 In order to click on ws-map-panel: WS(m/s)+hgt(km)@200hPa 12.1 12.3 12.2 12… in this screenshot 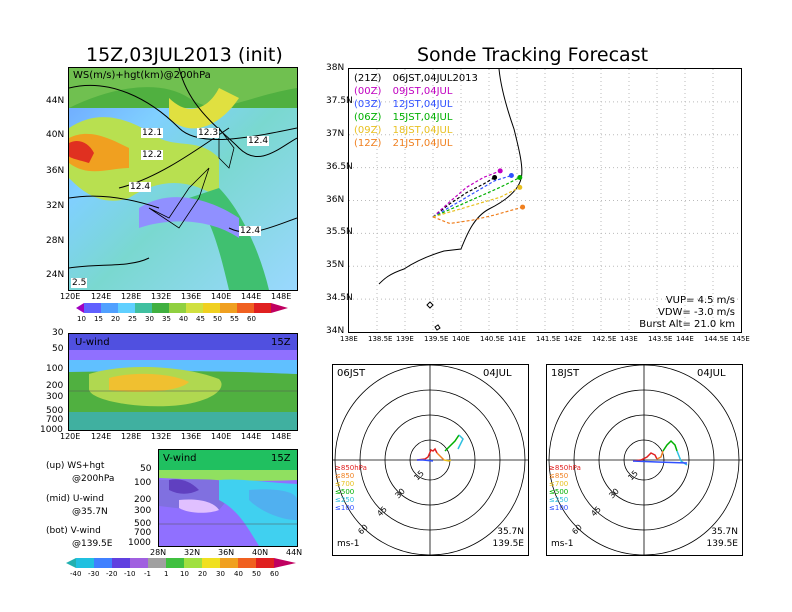, I will do `click(183, 179)`.